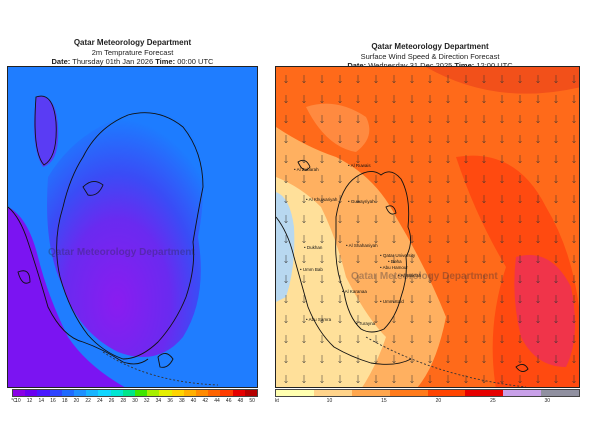 This screenshot has width=590, height=444. I want to click on colorbar-tick: 34, so click(158, 401).